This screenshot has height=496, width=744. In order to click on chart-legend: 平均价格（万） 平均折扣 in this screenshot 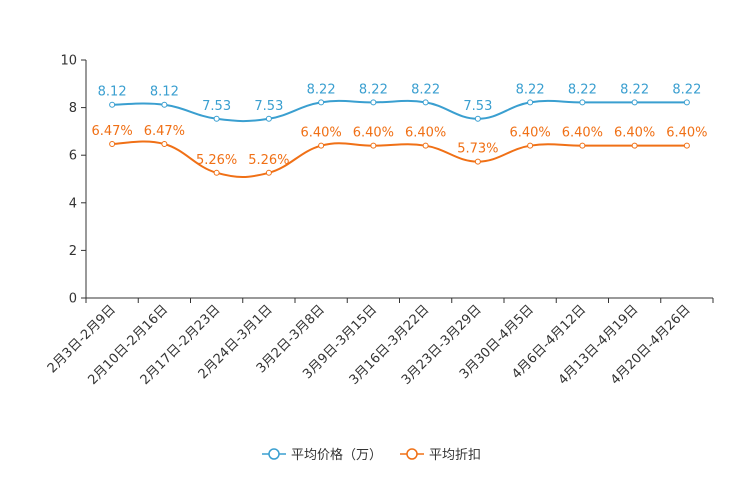, I will do `click(371, 455)`.